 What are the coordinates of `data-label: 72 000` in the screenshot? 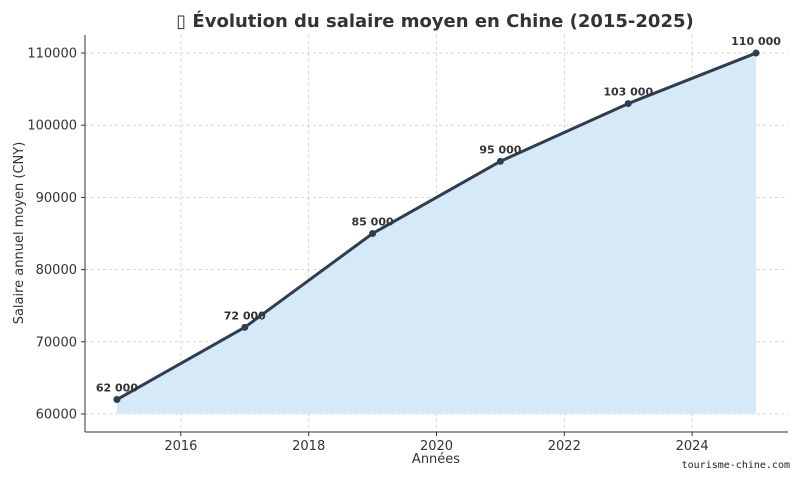 It's located at (245, 315).